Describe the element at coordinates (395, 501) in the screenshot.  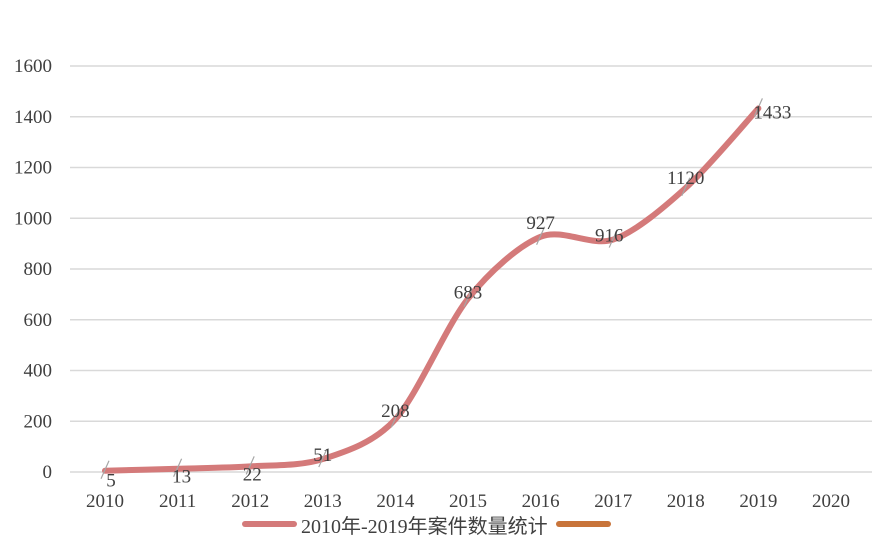
I see `x-tick-label: 2014` at that location.